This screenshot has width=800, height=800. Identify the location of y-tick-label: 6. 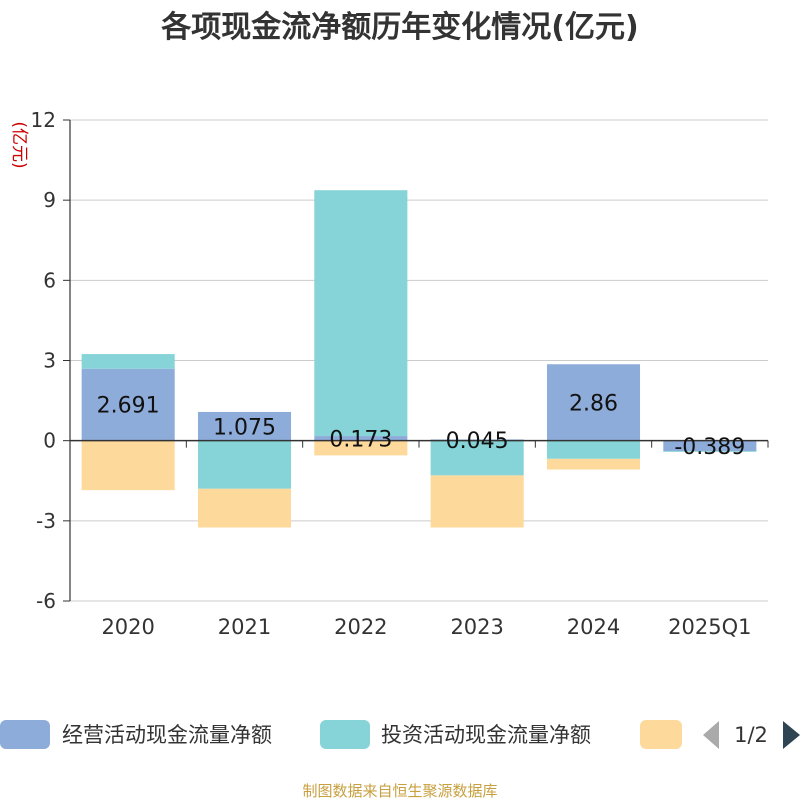
(49, 280).